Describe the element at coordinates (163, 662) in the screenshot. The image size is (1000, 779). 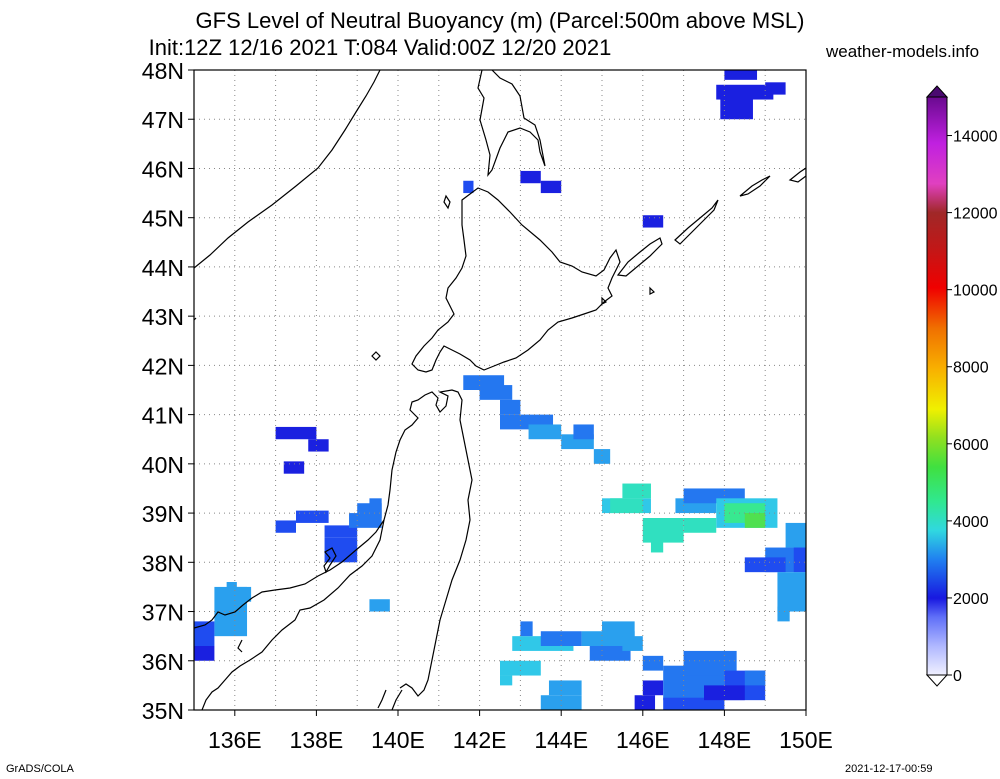
I see `lat-label: 36N` at that location.